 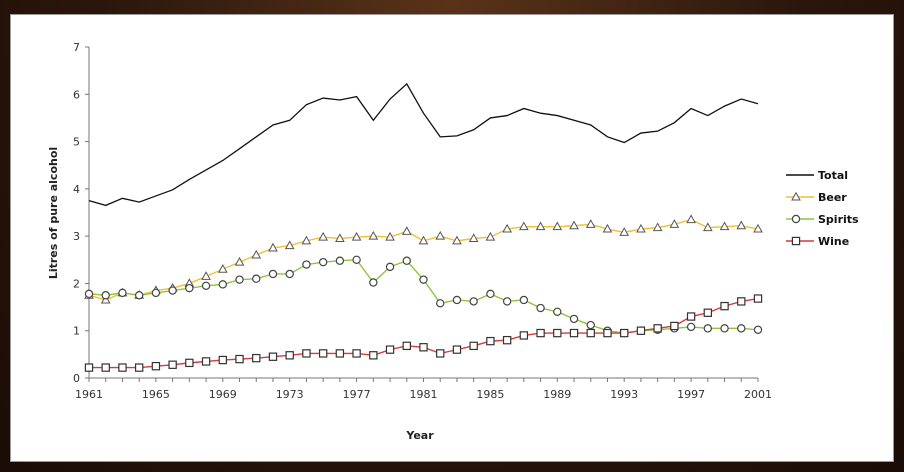 What do you see at coordinates (557, 394) in the screenshot?
I see `x-tick-label: 1989` at bounding box center [557, 394].